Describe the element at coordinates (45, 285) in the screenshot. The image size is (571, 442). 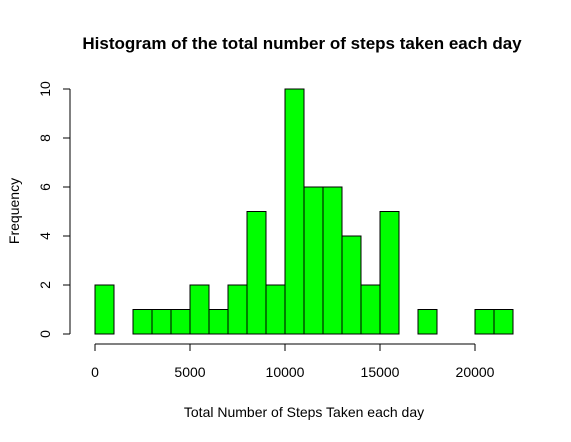
I see `y-tick-label: 2` at that location.